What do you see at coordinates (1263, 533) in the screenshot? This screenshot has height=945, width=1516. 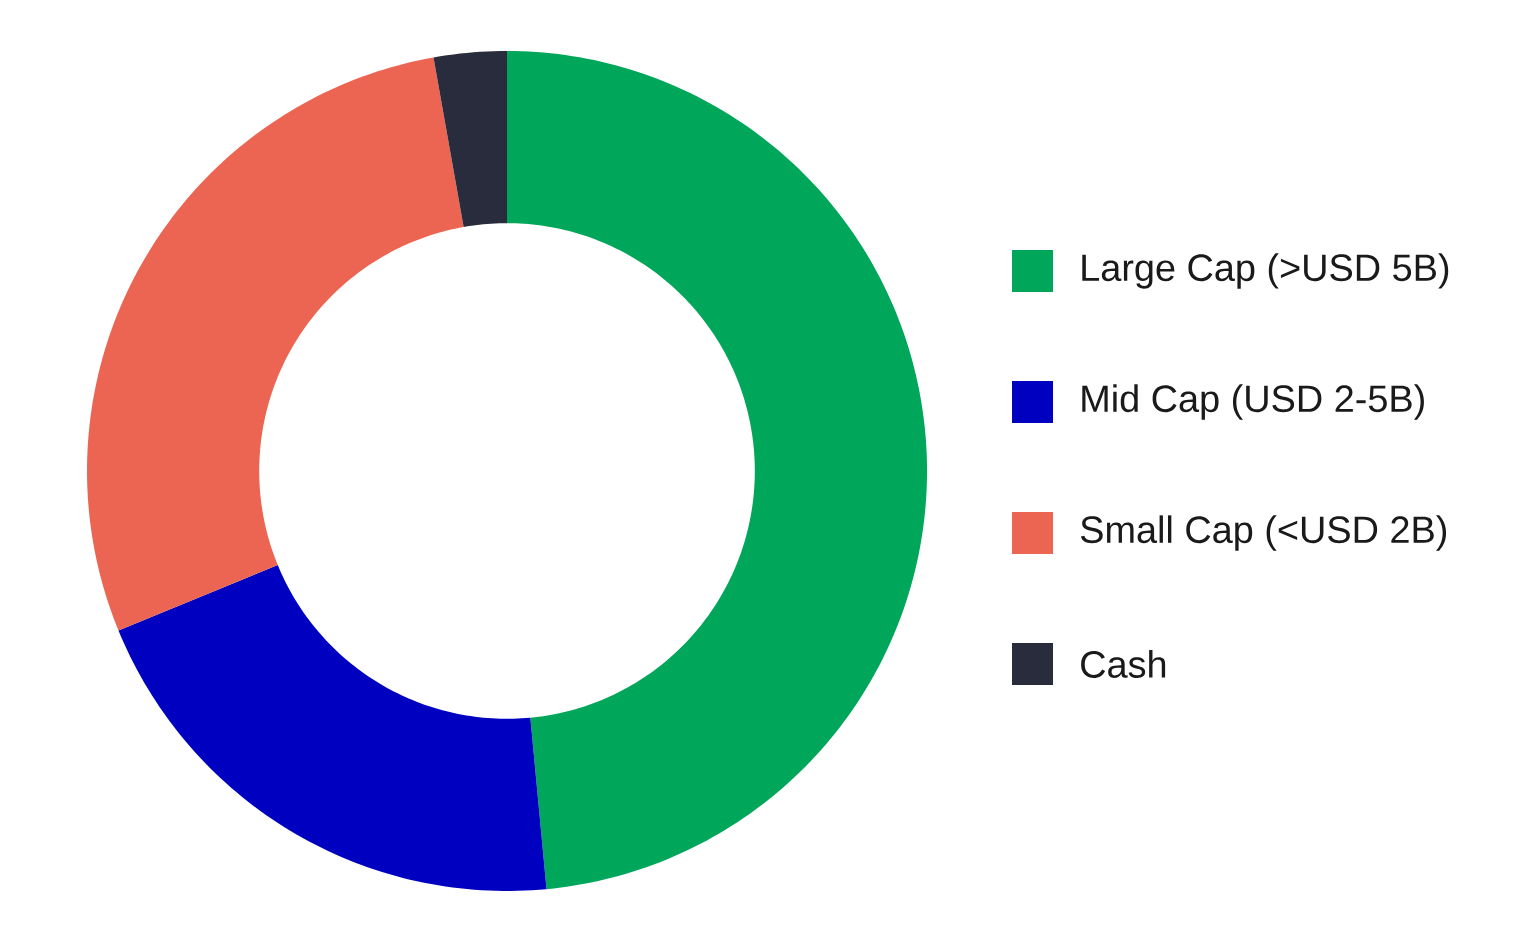 I see `legend-label: Small Cap (<USD 2B)` at bounding box center [1263, 533].